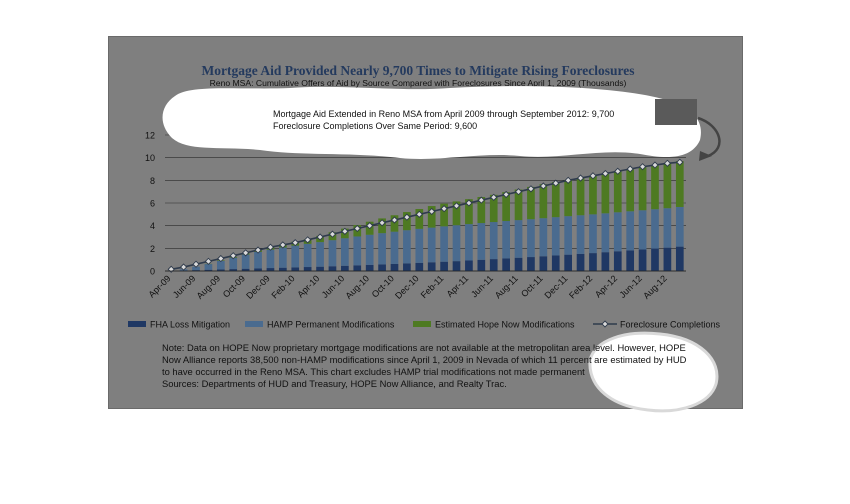 The width and height of the screenshot is (850, 504). I want to click on x-tick-label: Dec-11, so click(555, 286).